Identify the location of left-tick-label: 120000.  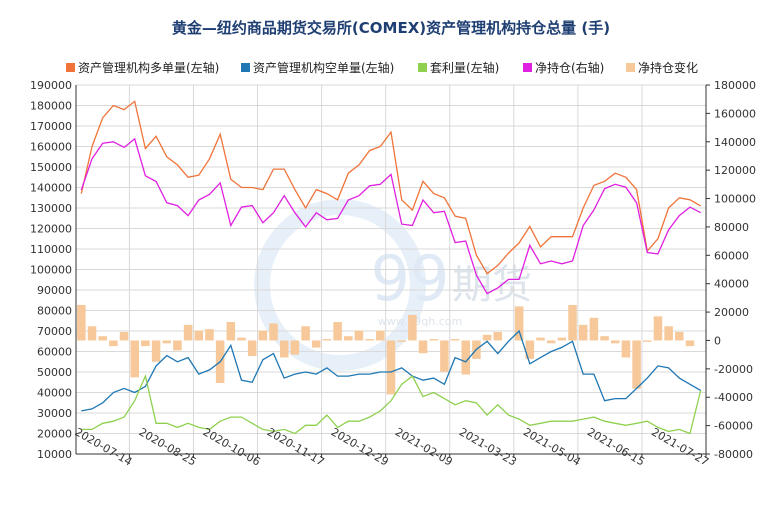
(51, 229).